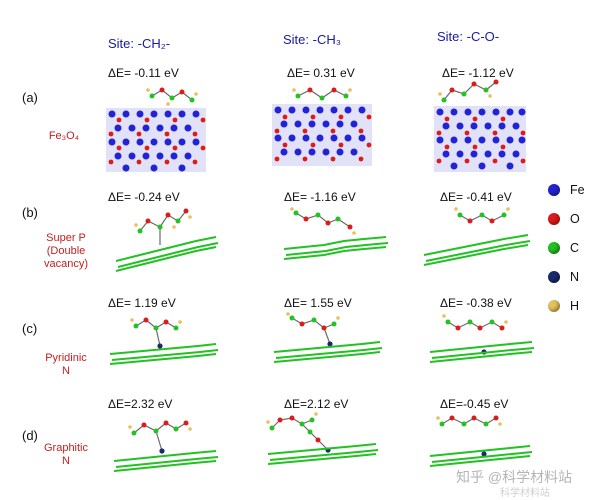 The image size is (600, 500). I want to click on energy-d-ch3: ΔE=2.12 eV, so click(316, 404).